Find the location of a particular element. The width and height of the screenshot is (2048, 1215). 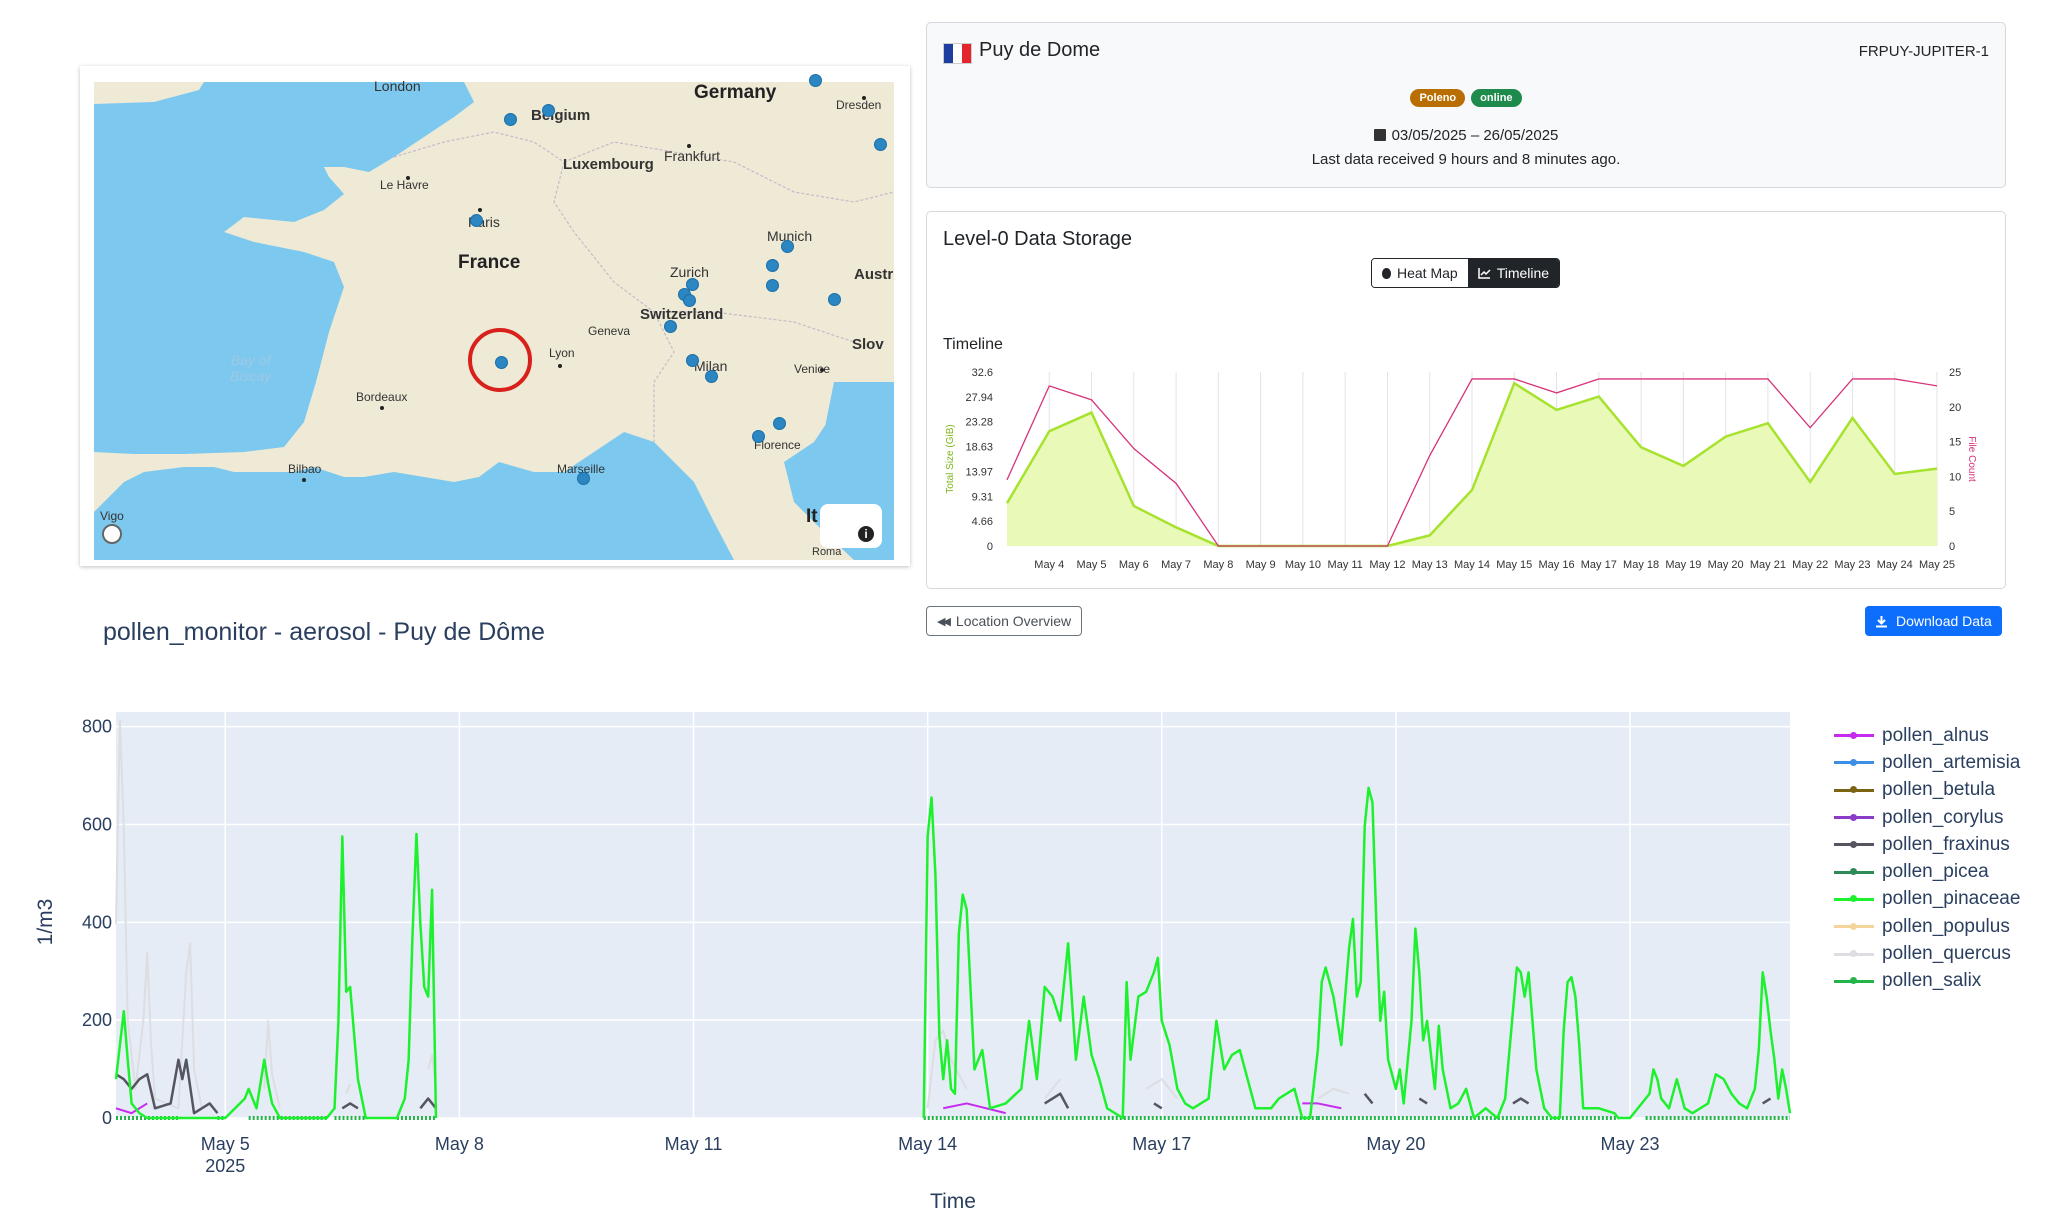

legend-label: pollen_alnus is located at coordinates (1935, 735).